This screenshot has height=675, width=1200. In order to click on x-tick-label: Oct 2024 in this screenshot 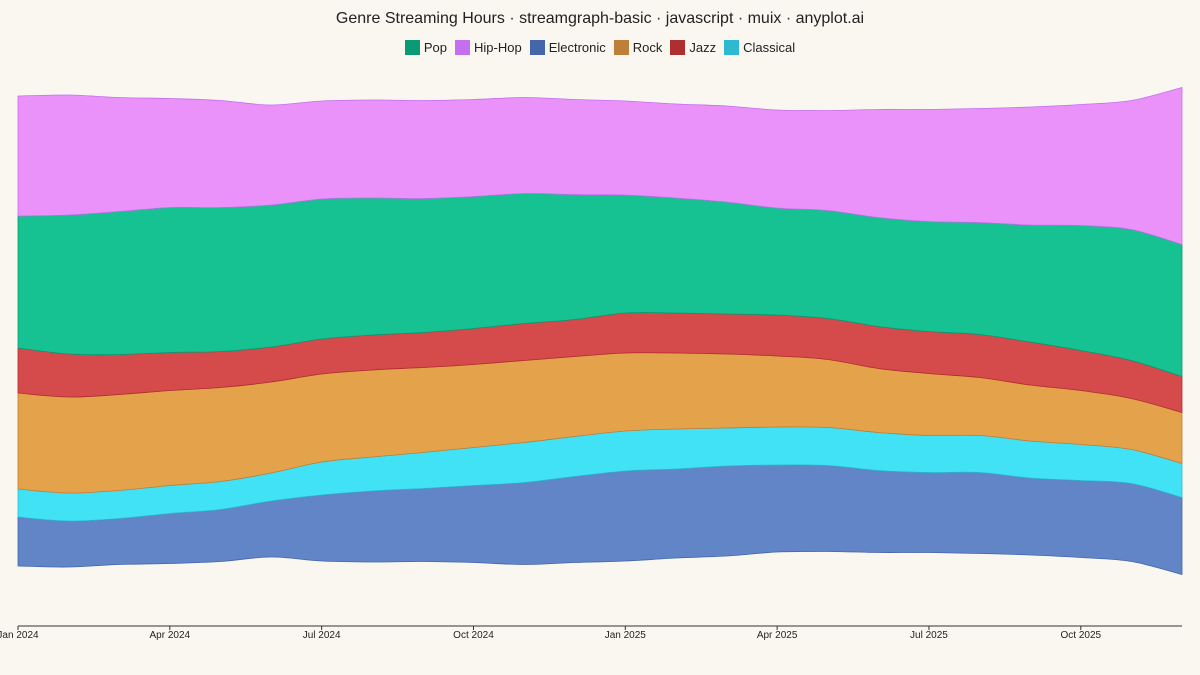, I will do `click(473, 635)`.